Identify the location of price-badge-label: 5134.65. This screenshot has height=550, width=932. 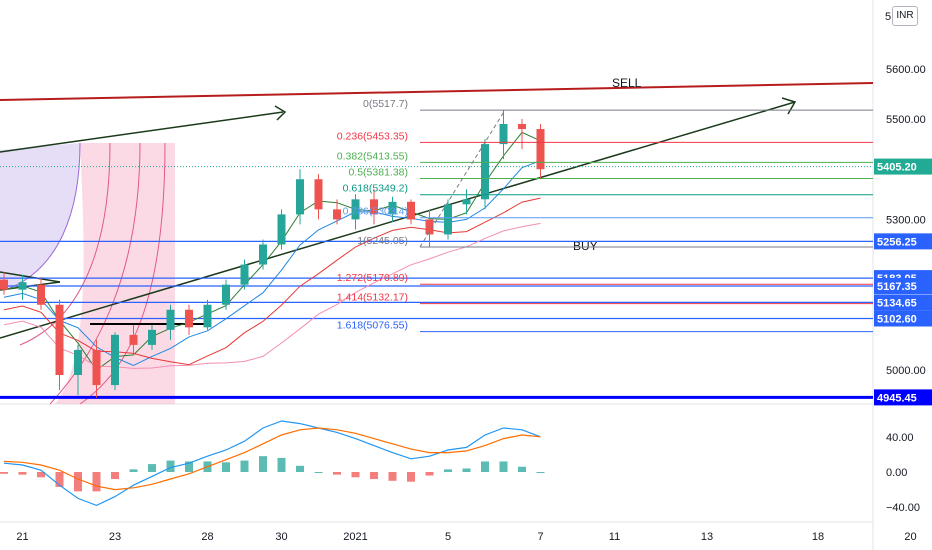
(897, 303).